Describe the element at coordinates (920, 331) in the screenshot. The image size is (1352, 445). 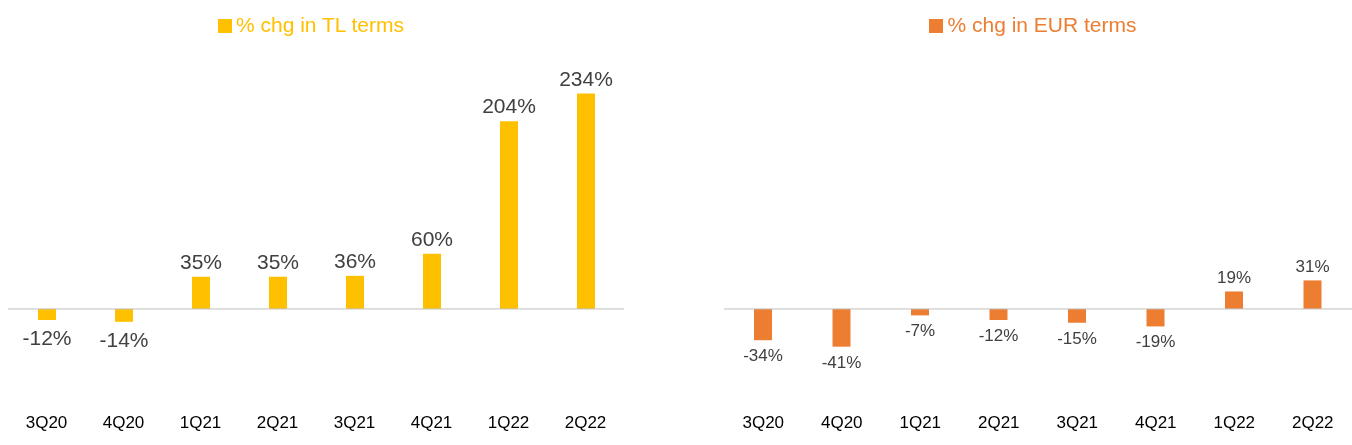
I see `data-label: -7%` at that location.